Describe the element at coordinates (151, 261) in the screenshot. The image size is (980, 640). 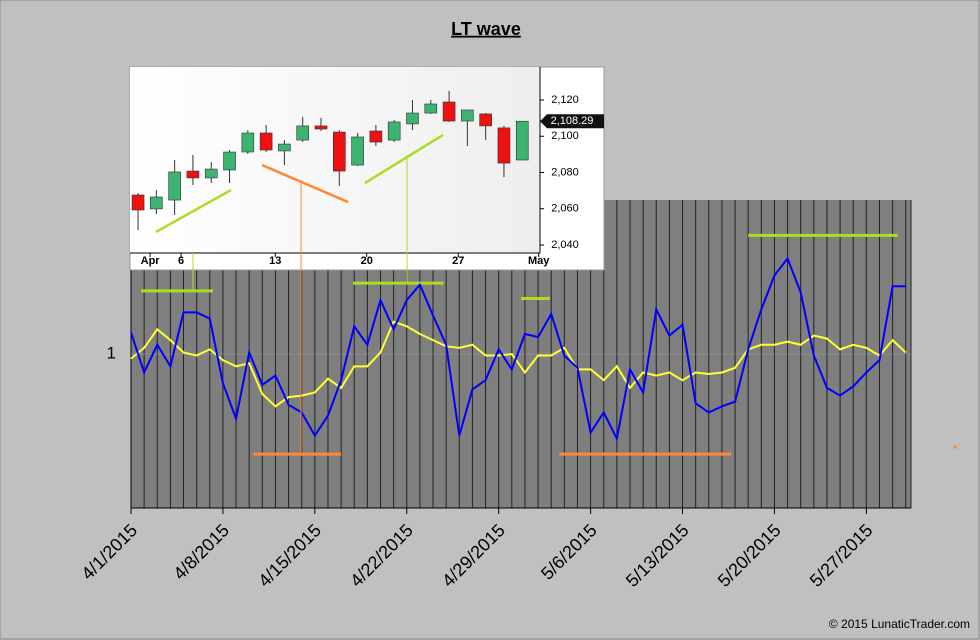
I see `x-tick-label: Apr` at that location.